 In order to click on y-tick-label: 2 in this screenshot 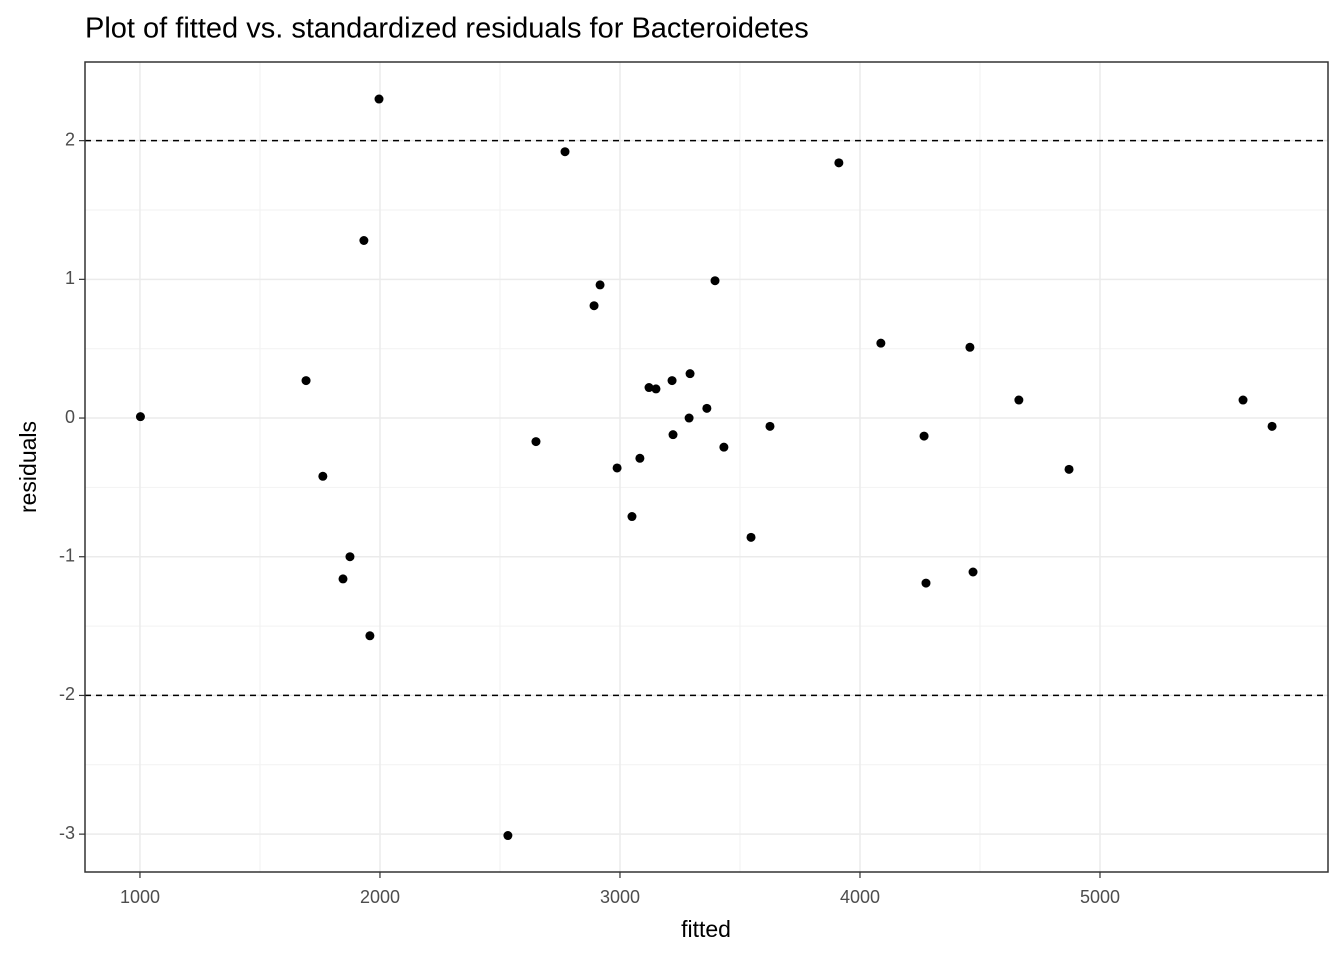, I will do `click(70, 139)`.